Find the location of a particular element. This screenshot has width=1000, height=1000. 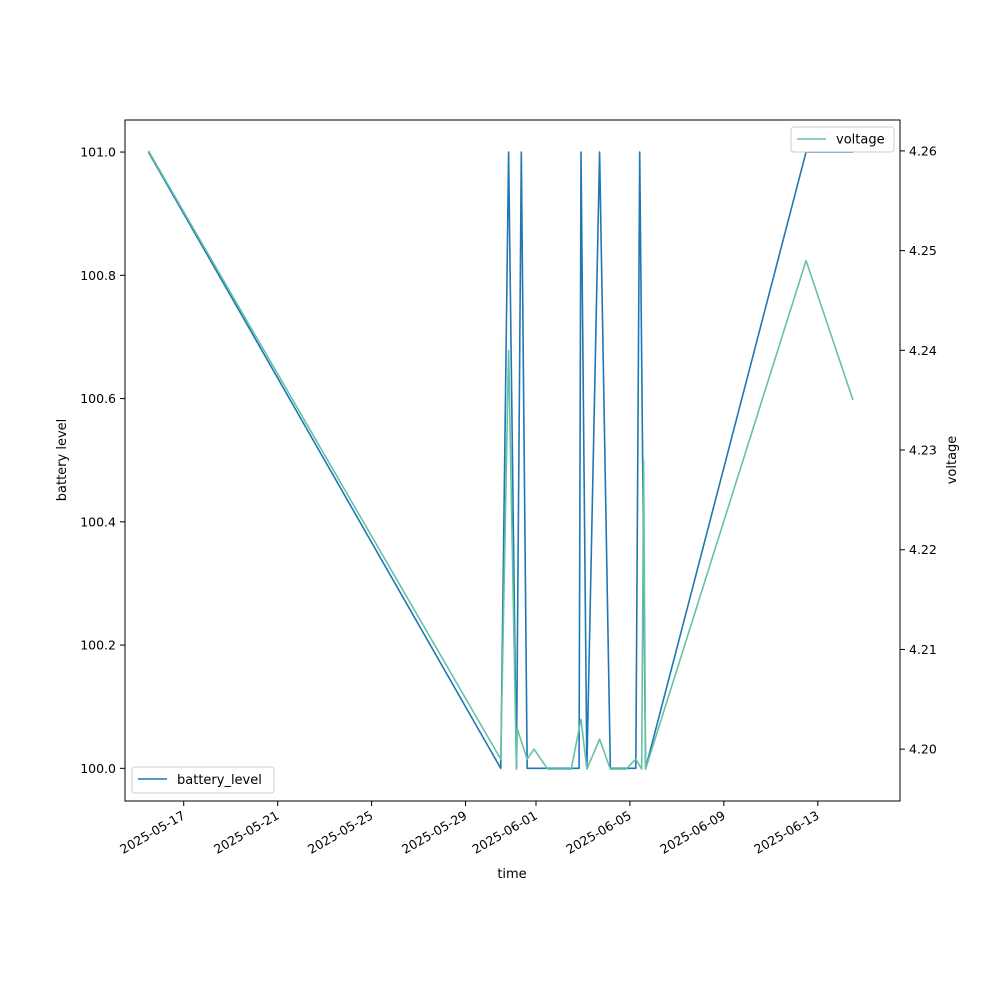

y-tick-label-right: 4.20 is located at coordinates (923, 749).